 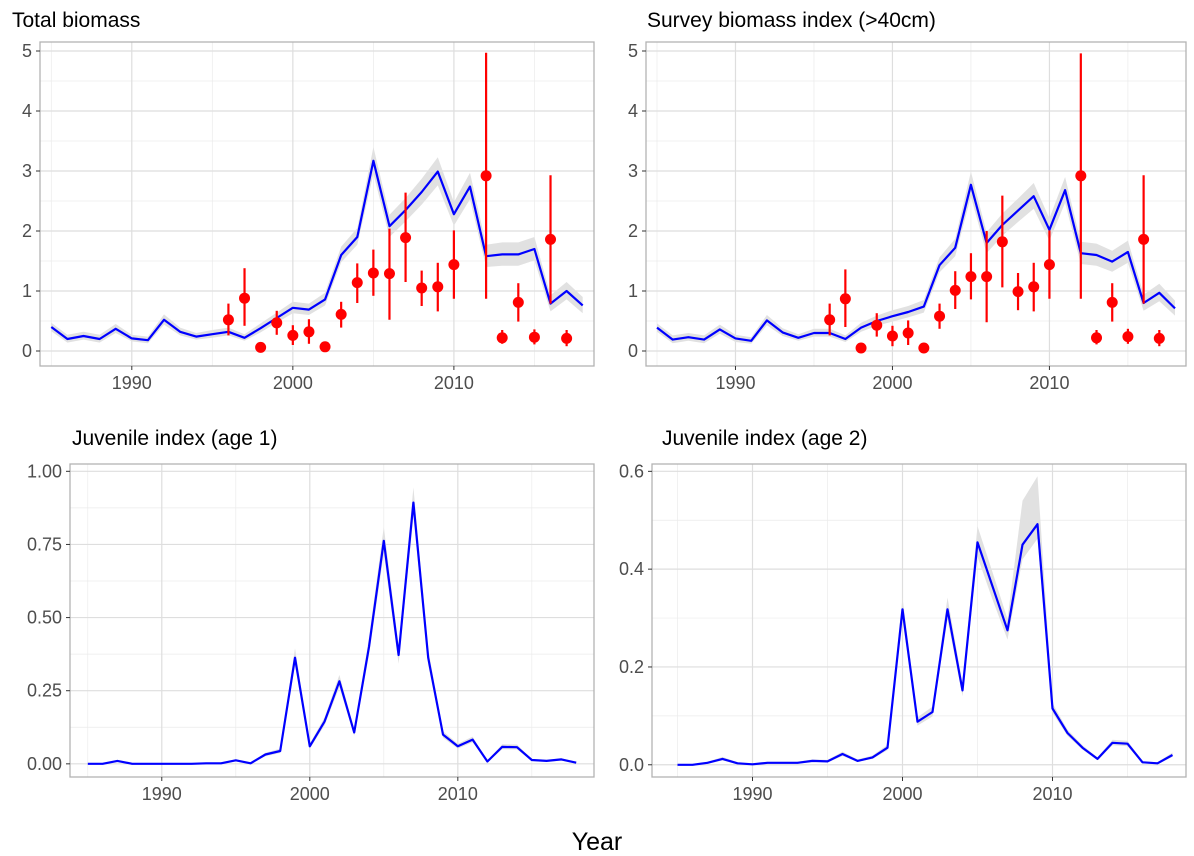 I want to click on y-tick-label: 0.6, so click(x=631, y=471).